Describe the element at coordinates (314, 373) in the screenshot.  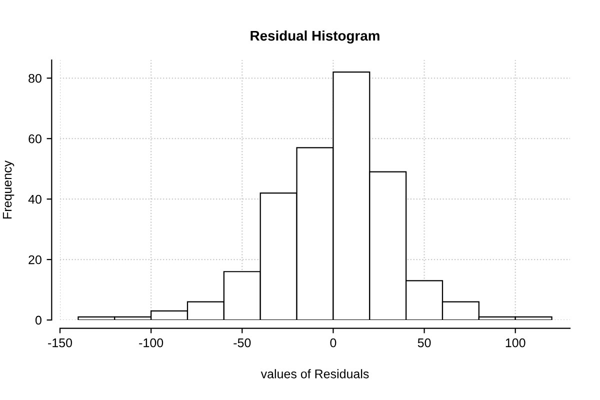
I see `x-axis-title: values of Residuals` at that location.